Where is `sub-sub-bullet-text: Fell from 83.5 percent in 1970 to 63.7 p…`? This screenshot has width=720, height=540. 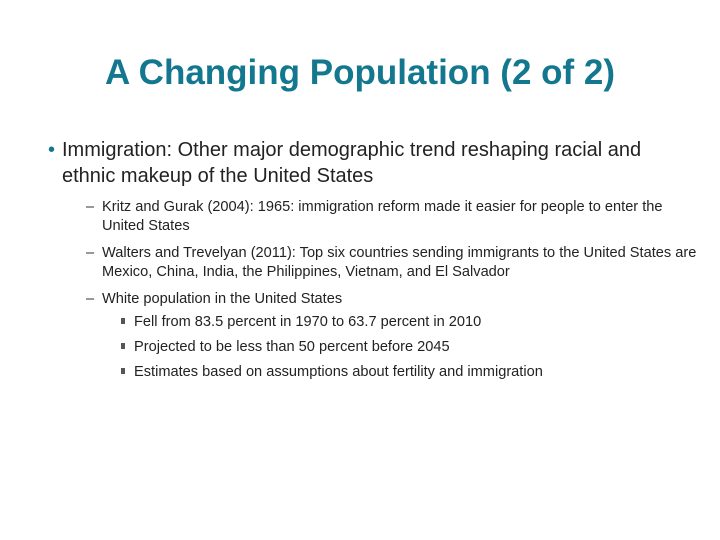
sub-sub-bullet-text: Fell from 83.5 percent in 1970 to 63.7 p… is located at coordinates (308, 322).